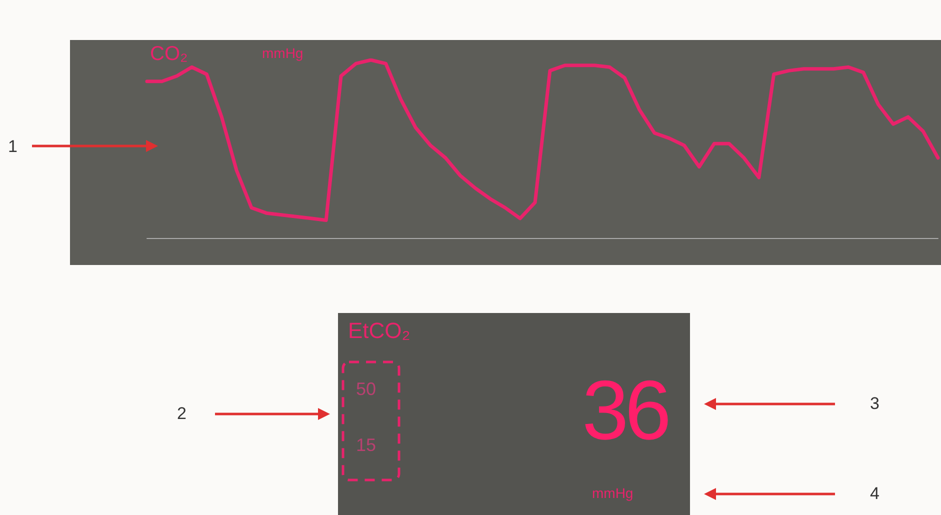 The height and width of the screenshot is (515, 941). What do you see at coordinates (613, 493) in the screenshot?
I see `text: mmHg` at bounding box center [613, 493].